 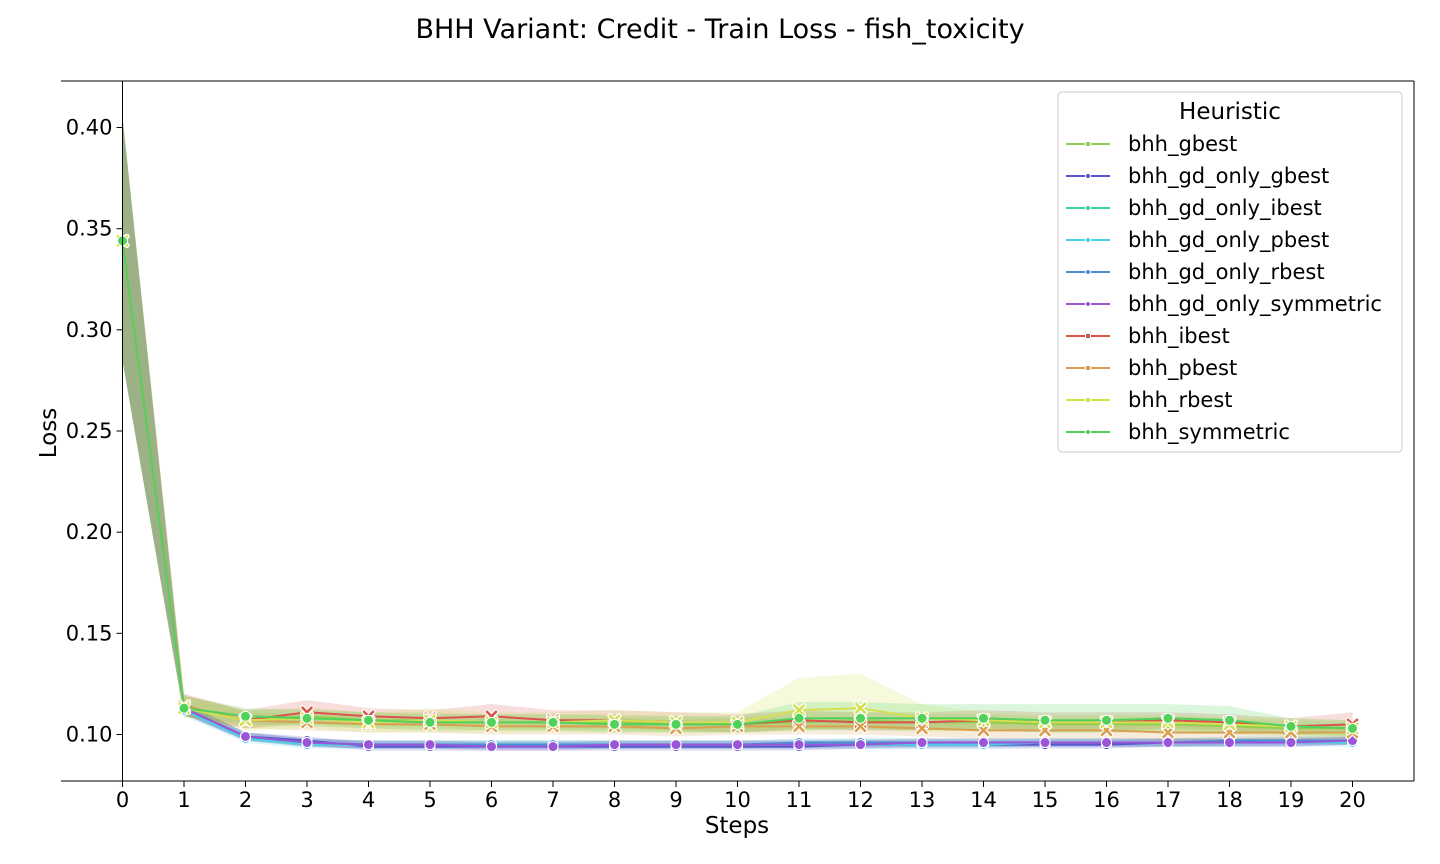 I want to click on legend-item-bhh_gd_only_symmetric: bhh_gd_only_symmetric, so click(x=1224, y=304).